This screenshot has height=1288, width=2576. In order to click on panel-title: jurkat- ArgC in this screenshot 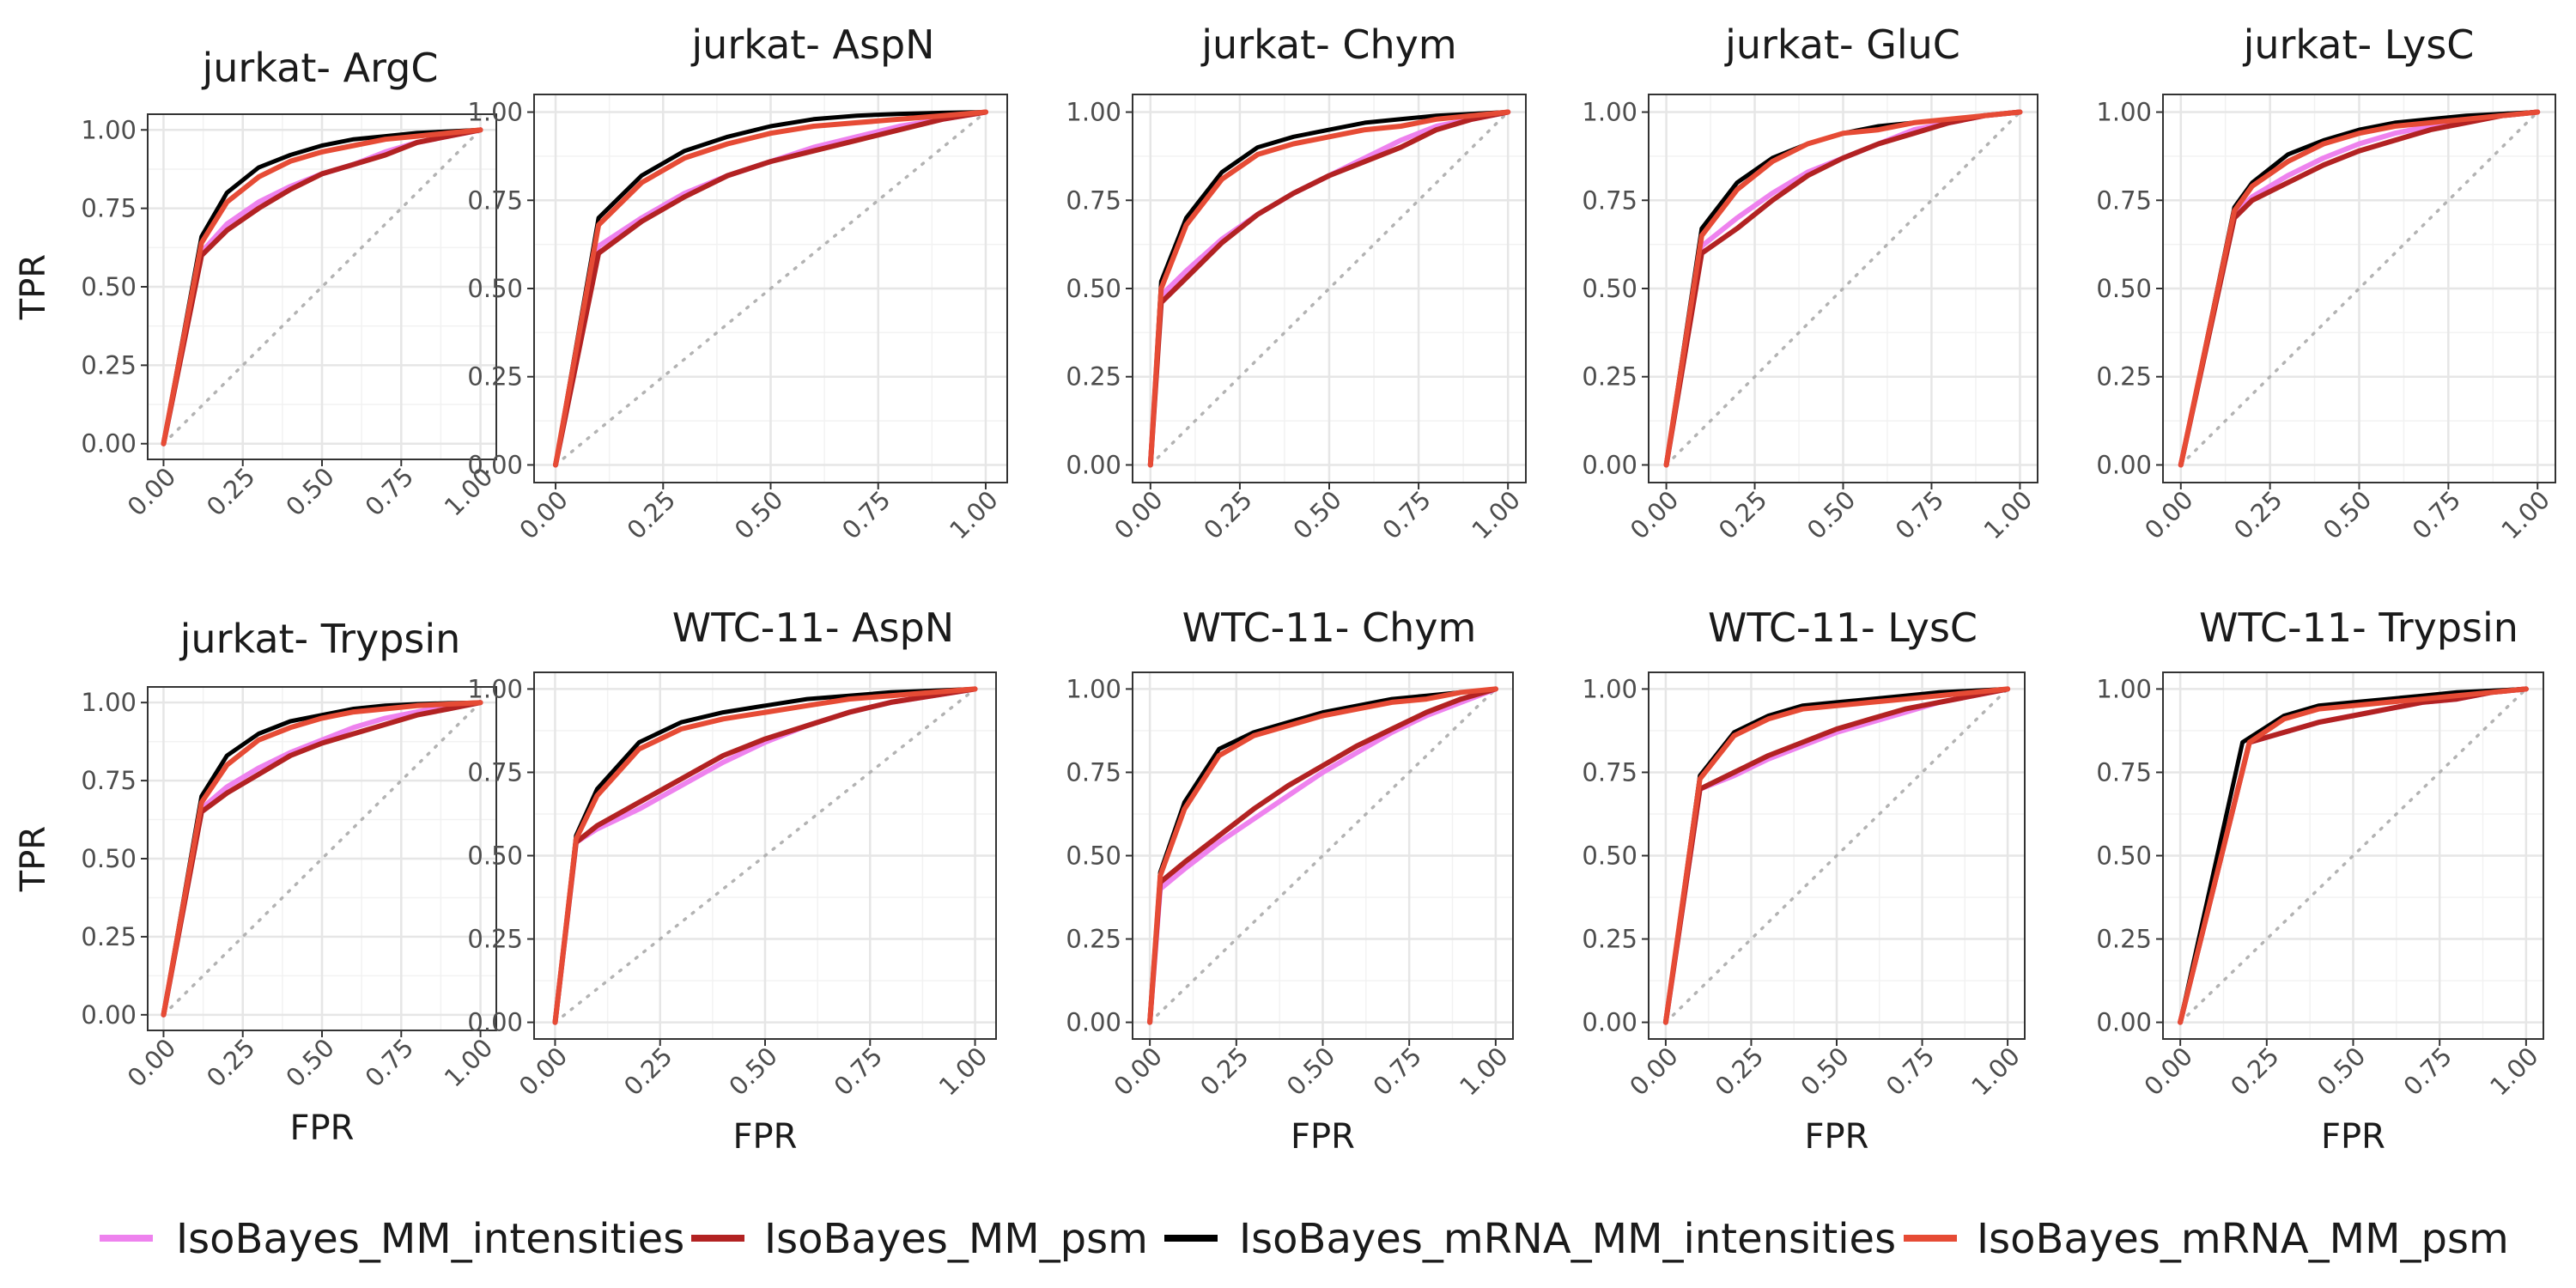, I will do `click(319, 68)`.